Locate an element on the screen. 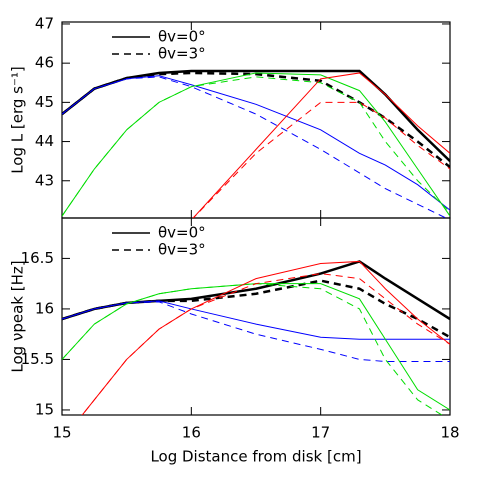 The image size is (491, 491). y-axis-title: Log νpeak [Hz] is located at coordinates (18, 316).